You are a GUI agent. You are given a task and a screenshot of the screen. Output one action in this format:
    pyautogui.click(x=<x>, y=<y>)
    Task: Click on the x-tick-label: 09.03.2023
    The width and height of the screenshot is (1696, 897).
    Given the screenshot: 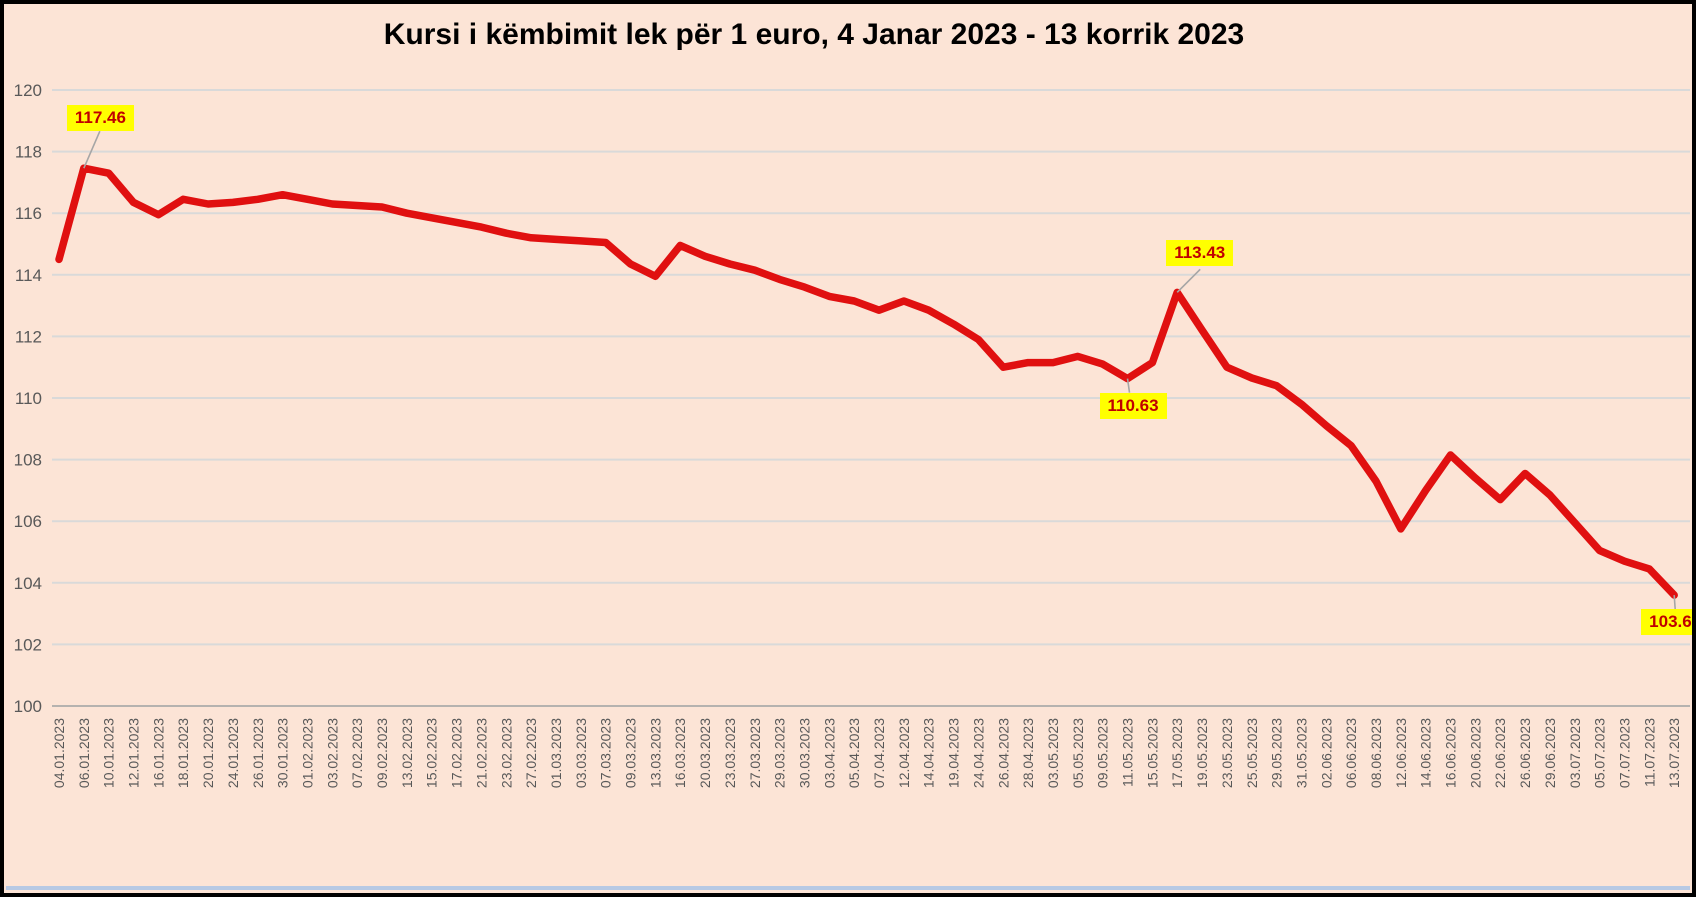 What is the action you would take?
    pyautogui.click(x=631, y=753)
    